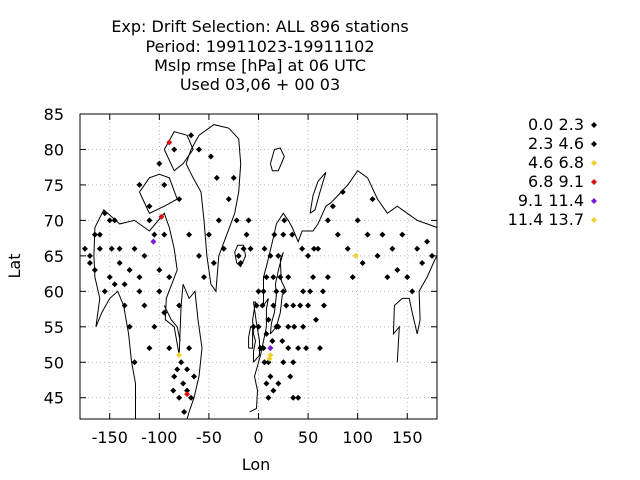  Describe the element at coordinates (594, 125) in the screenshot. I see `legend-marker` at that location.